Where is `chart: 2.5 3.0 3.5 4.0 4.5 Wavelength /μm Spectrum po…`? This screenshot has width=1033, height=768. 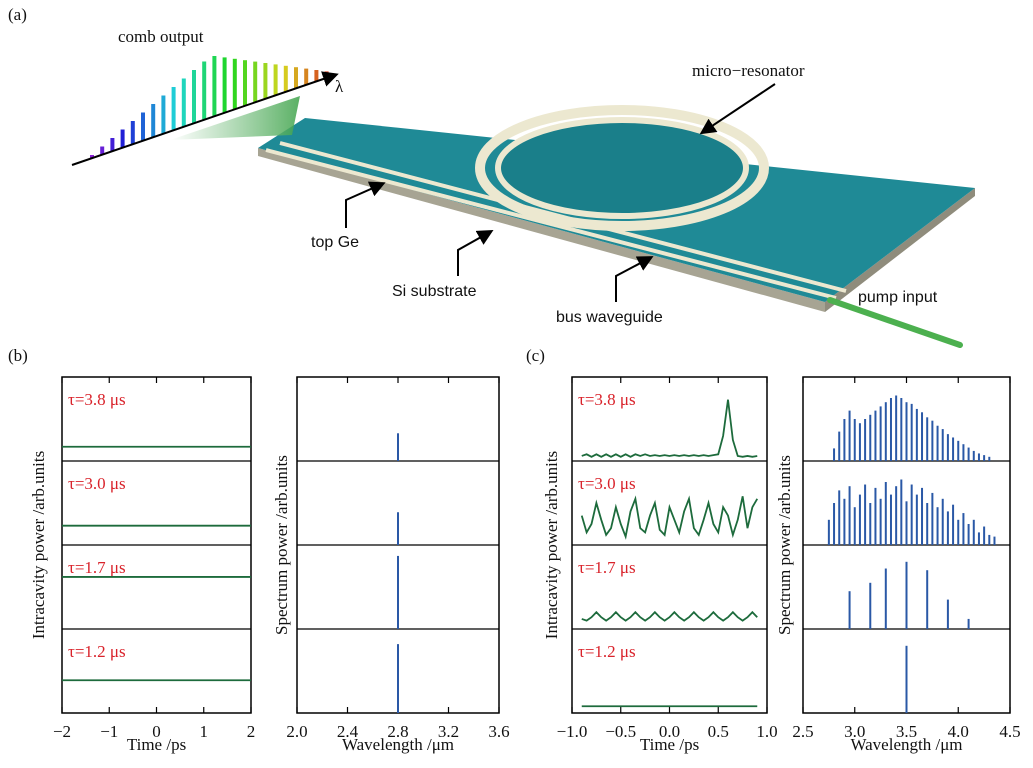
chart: 2.5 3.0 3.5 4.0 4.5 Wavelength /μm Spectrum po… is located at coordinates (898, 565).